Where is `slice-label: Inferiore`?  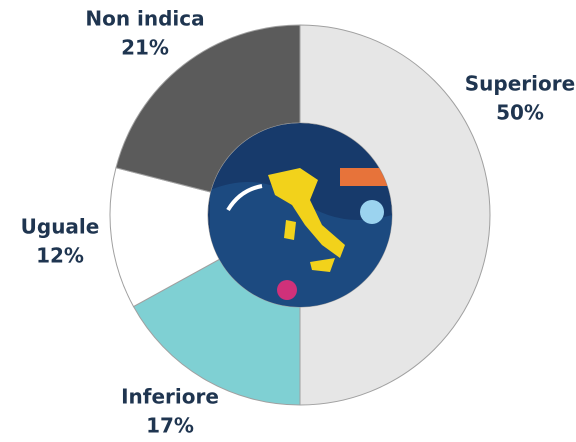
slice-label: Inferiore is located at coordinates (170, 397).